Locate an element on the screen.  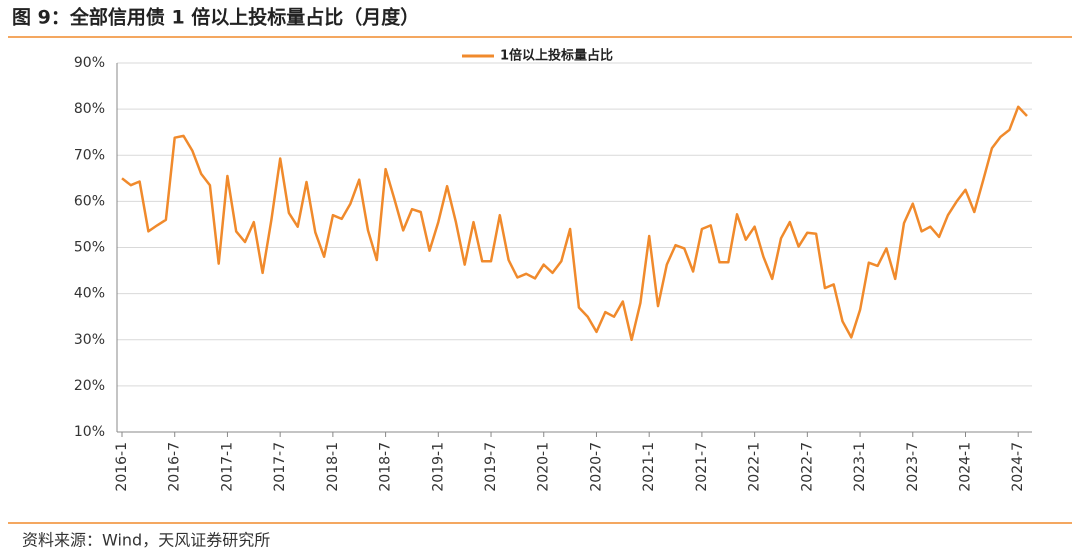
x-tick-label: 2020-1 is located at coordinates (544, 467).